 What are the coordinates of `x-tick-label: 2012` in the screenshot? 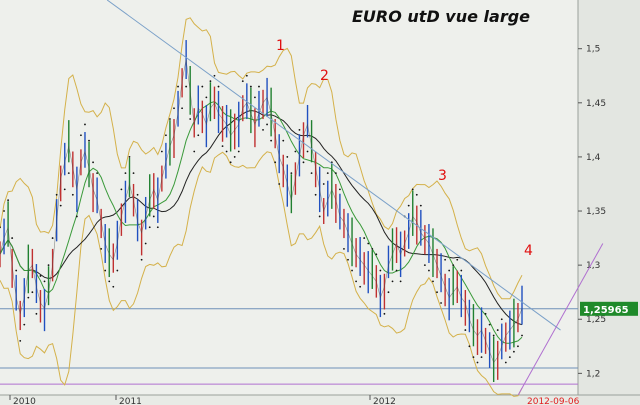 It's located at (384, 401).